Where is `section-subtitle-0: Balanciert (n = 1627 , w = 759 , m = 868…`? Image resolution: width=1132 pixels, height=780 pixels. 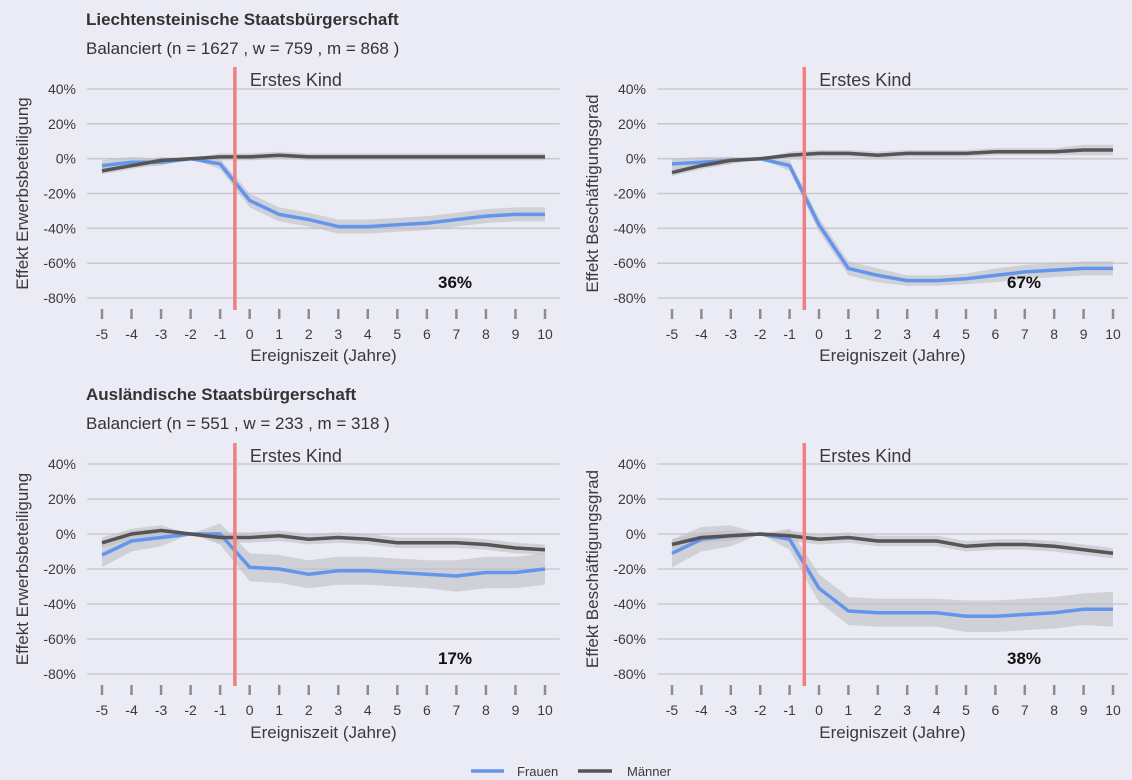 section-subtitle-0: Balanciert (n = 1627 , w = 759 , m = 868… is located at coordinates (242, 48).